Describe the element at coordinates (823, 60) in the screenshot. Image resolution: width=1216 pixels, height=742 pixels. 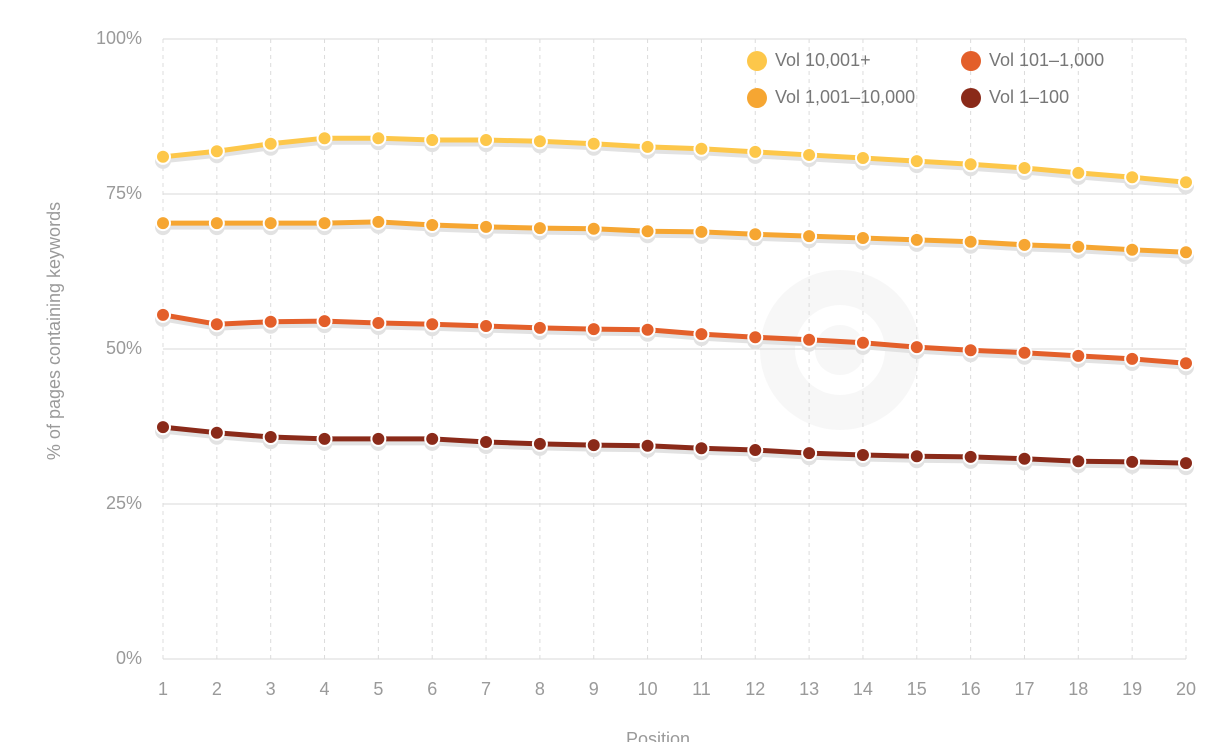
I see `legend-label: Vol 10,001+` at that location.